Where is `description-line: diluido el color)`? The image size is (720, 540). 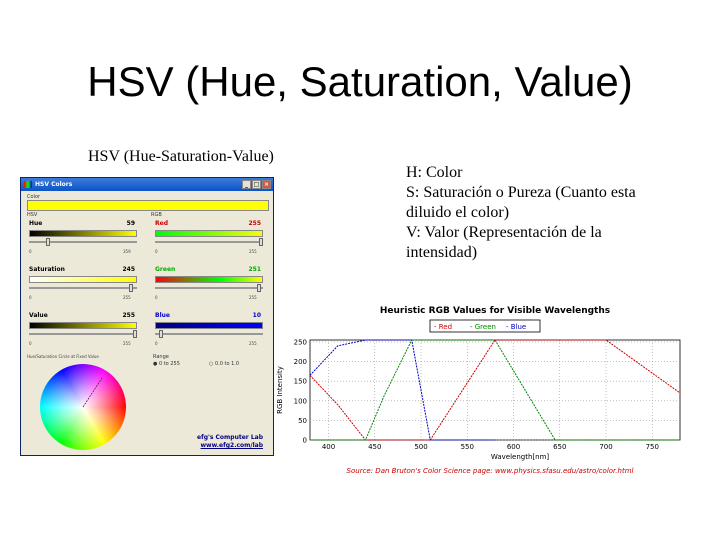 description-line: diluido el color) is located at coordinates (458, 212).